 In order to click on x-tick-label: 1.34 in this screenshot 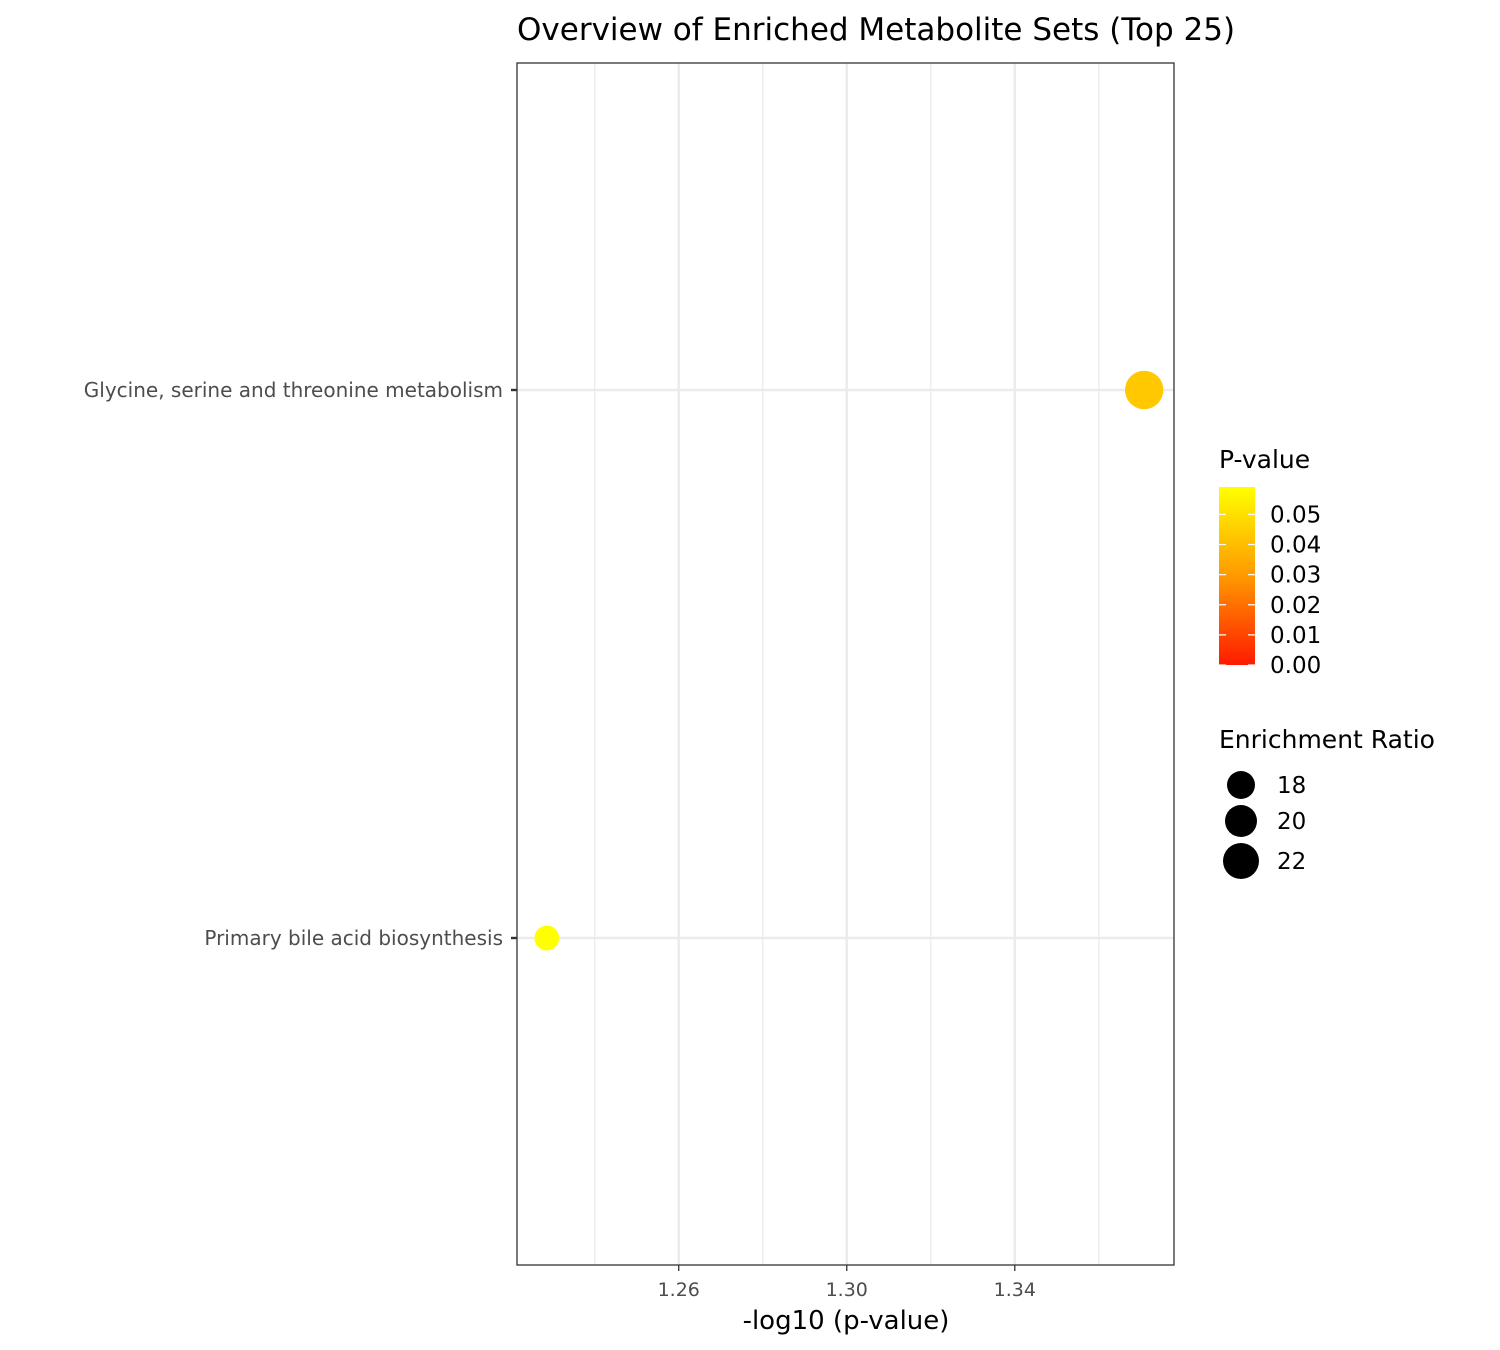, I will do `click(1015, 1290)`.